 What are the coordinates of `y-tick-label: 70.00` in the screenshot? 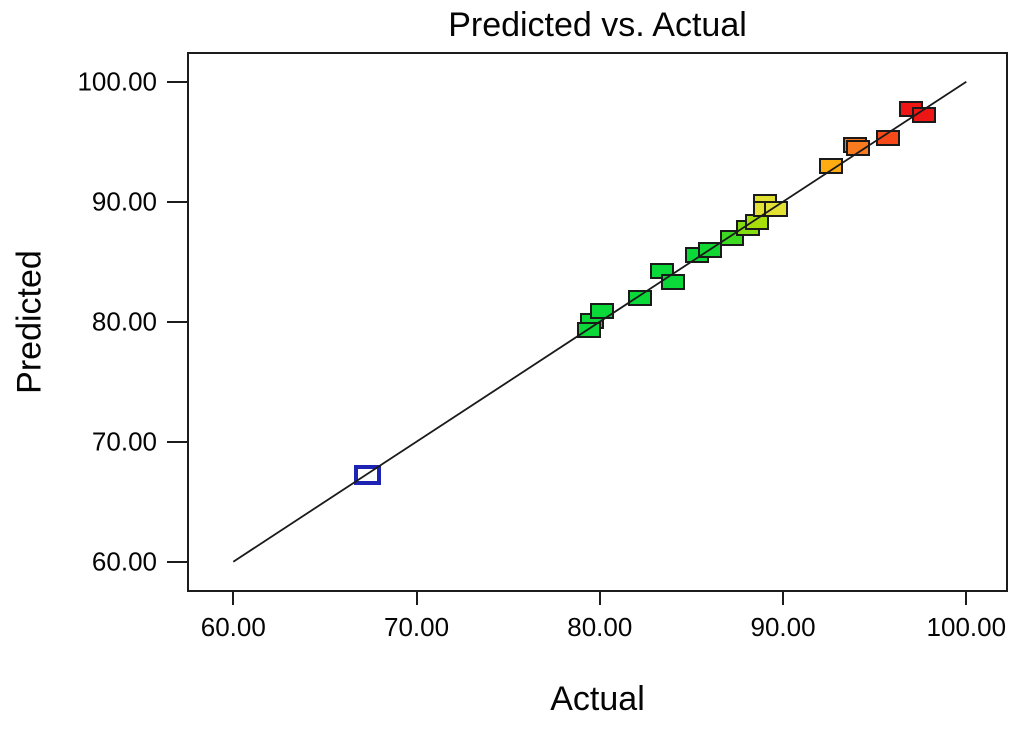 It's located at (124, 441).